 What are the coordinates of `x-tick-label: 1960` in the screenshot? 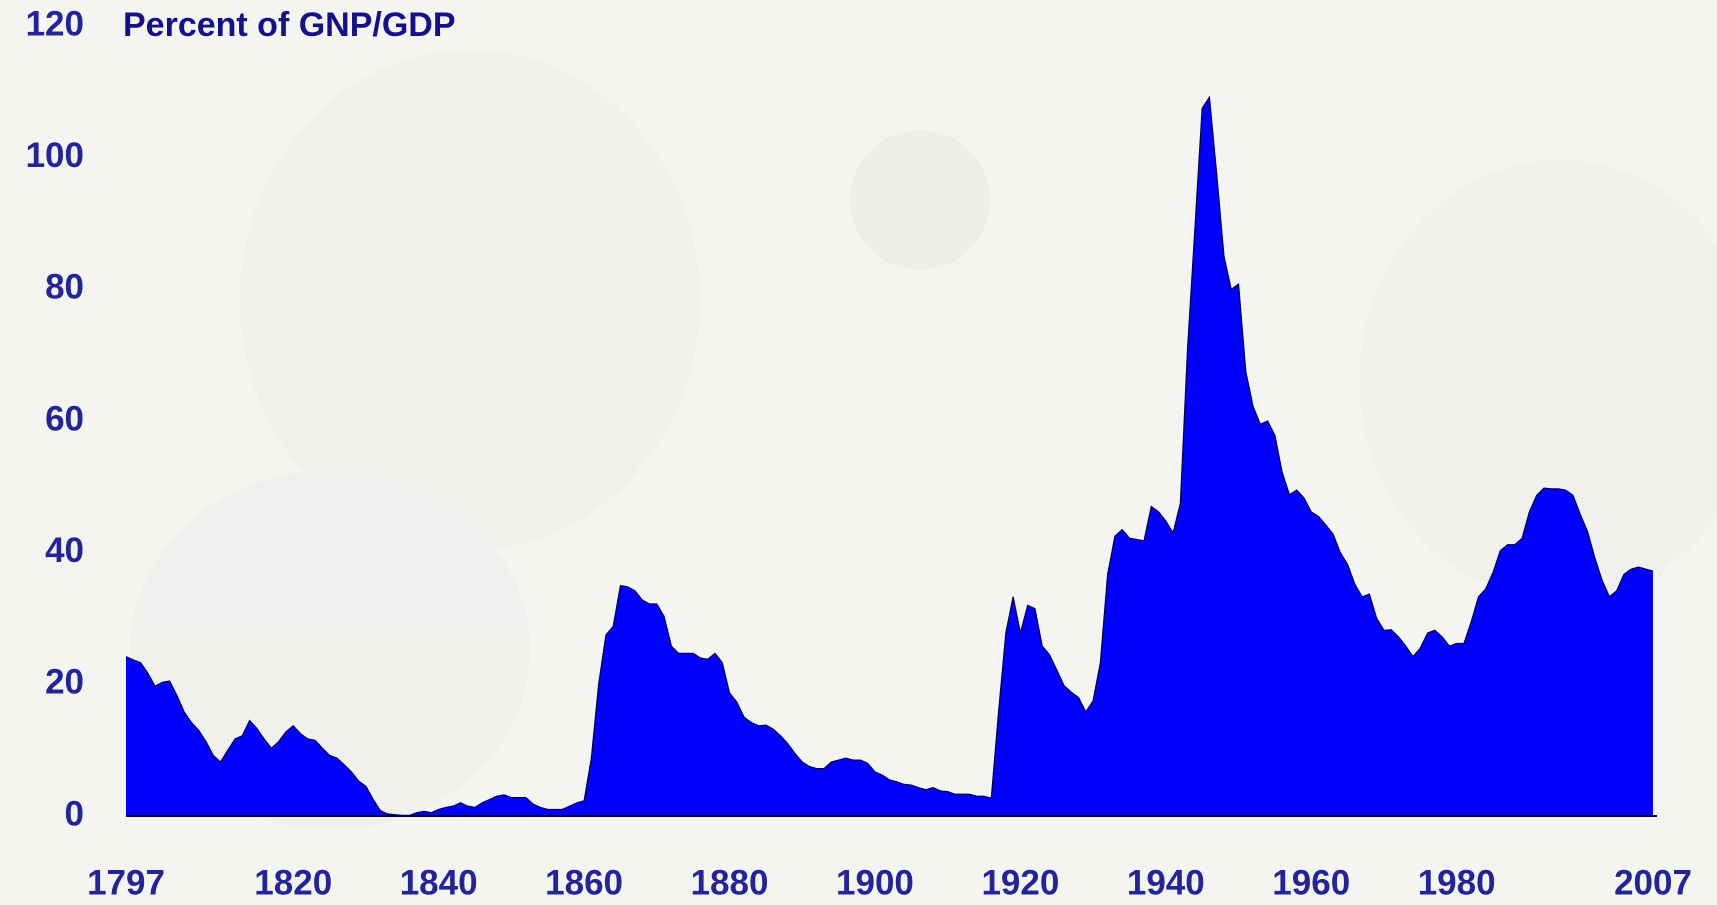 It's located at (1311, 882).